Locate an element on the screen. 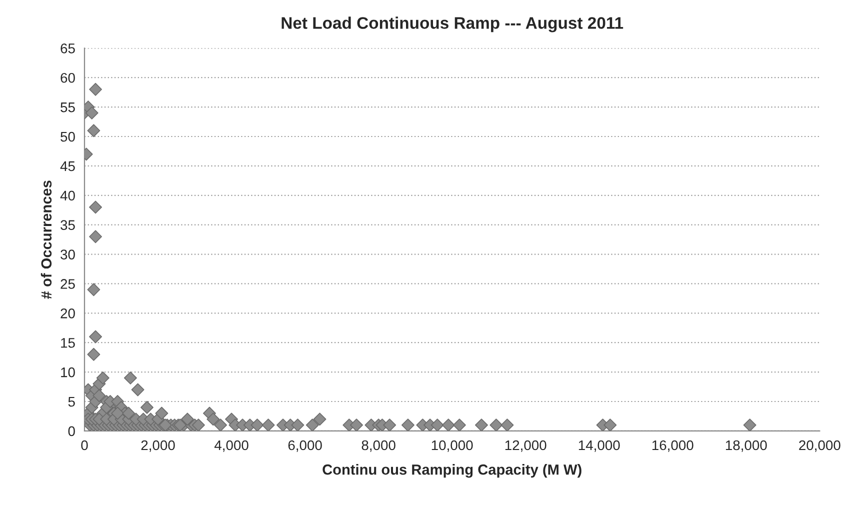  y-tick-label: 55 is located at coordinates (67, 107).